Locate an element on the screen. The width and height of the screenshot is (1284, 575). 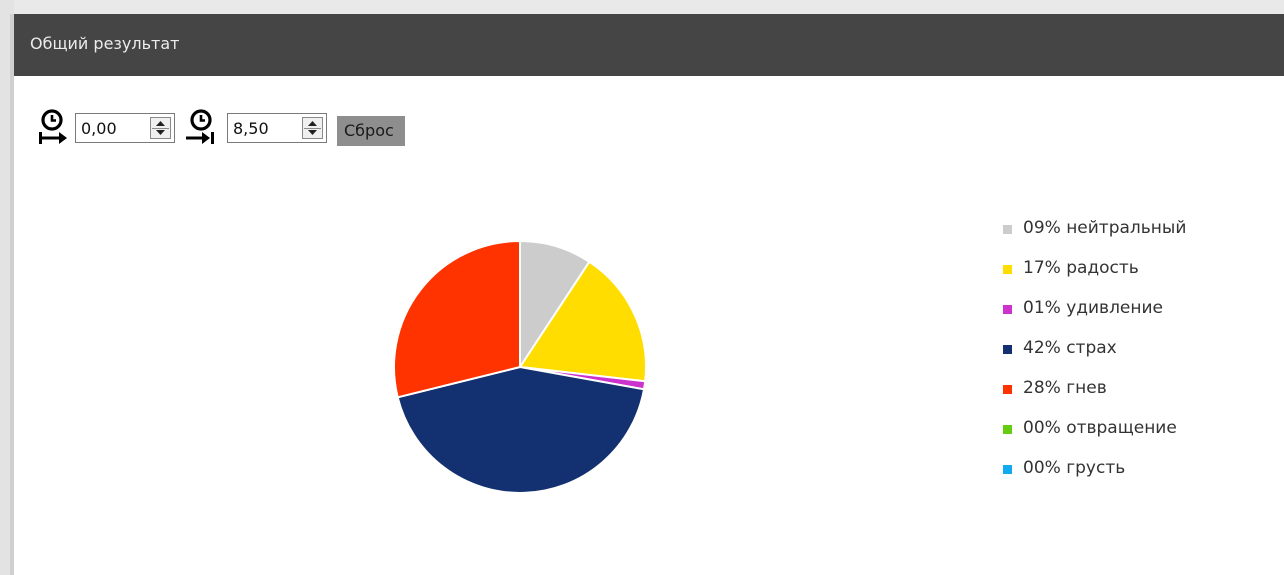
clock-end-icon is located at coordinates (200, 126).